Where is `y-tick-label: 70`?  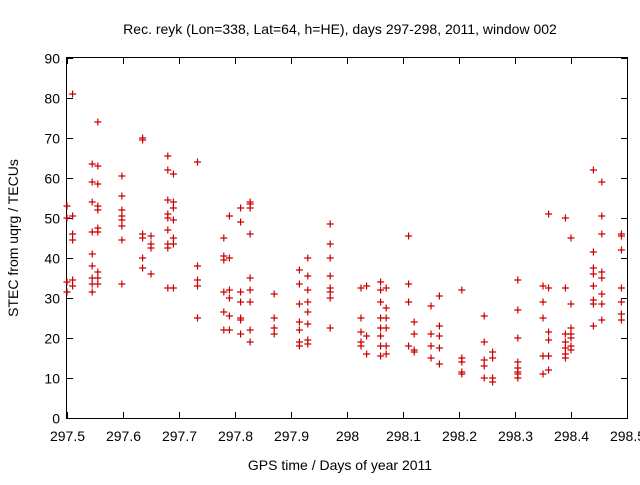
y-tick-label: 70 is located at coordinates (52, 139).